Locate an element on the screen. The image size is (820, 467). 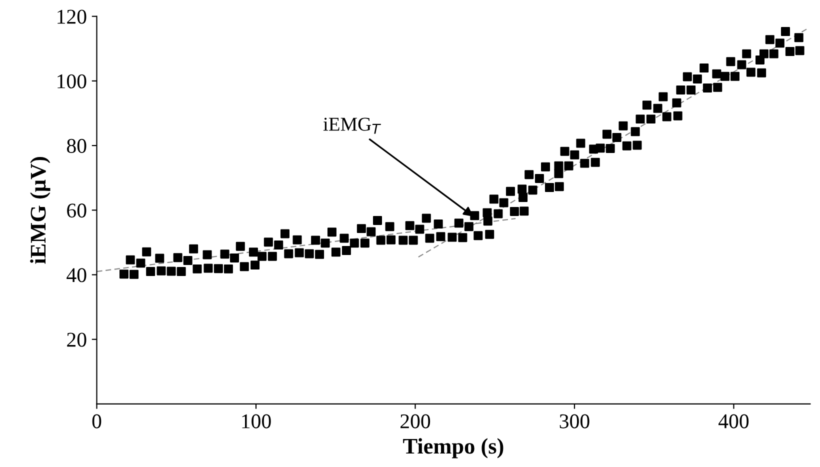
y-tick-label: 20 is located at coordinates (76, 339).